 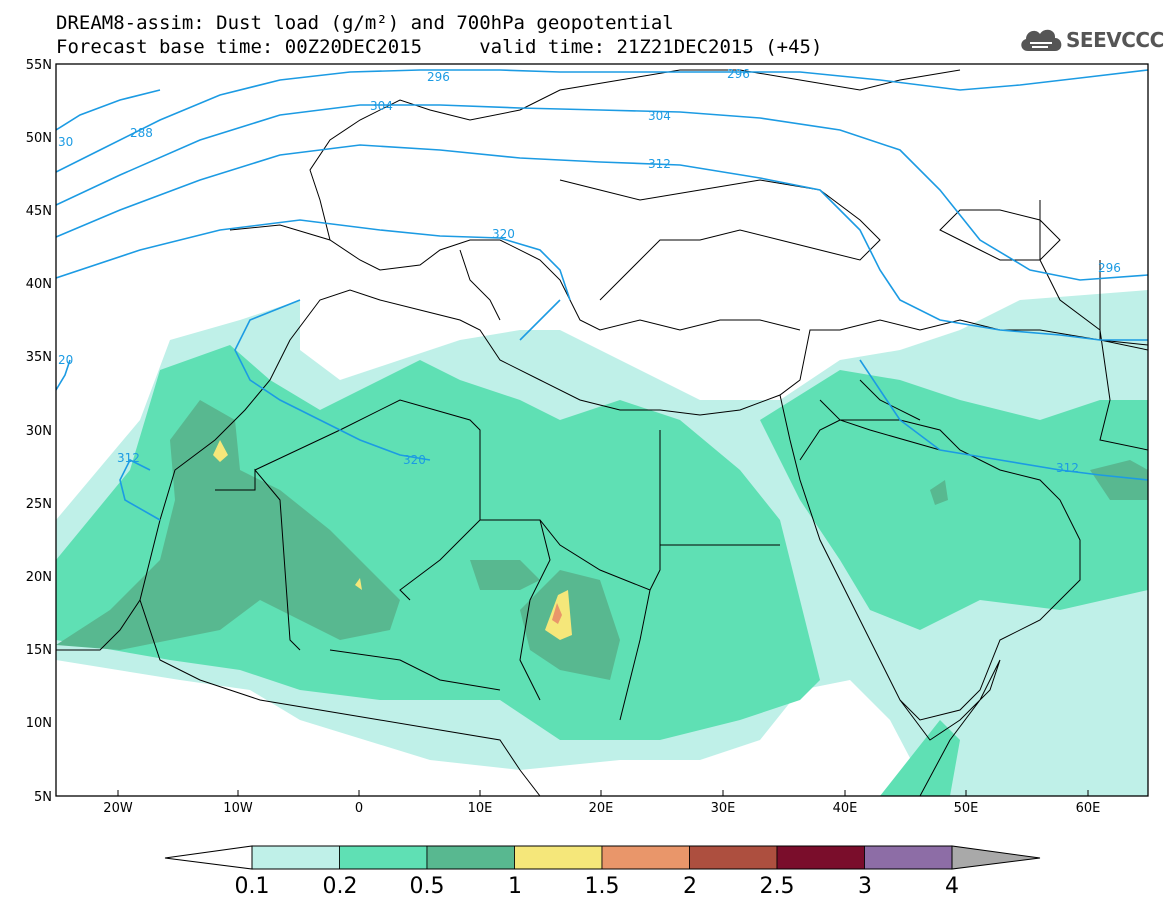 What do you see at coordinates (952, 886) in the screenshot?
I see `colorbar-tick-label: 4` at bounding box center [952, 886].